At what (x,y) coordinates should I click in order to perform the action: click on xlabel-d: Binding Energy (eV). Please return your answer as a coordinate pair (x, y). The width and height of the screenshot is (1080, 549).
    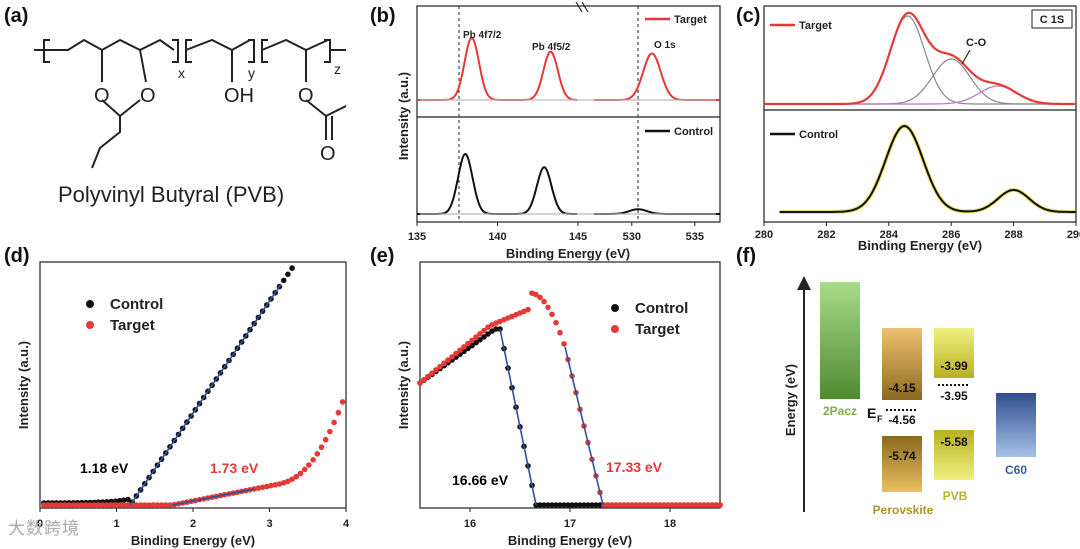
    Looking at the image, I should click on (193, 540).